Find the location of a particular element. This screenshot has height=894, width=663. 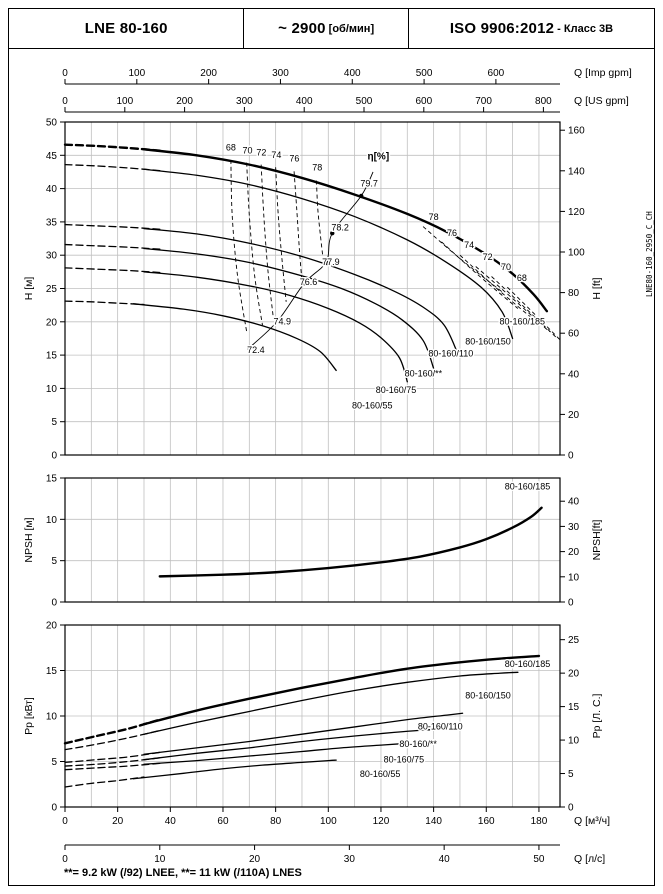

y-tick-label-right: 100 is located at coordinates (576, 253).